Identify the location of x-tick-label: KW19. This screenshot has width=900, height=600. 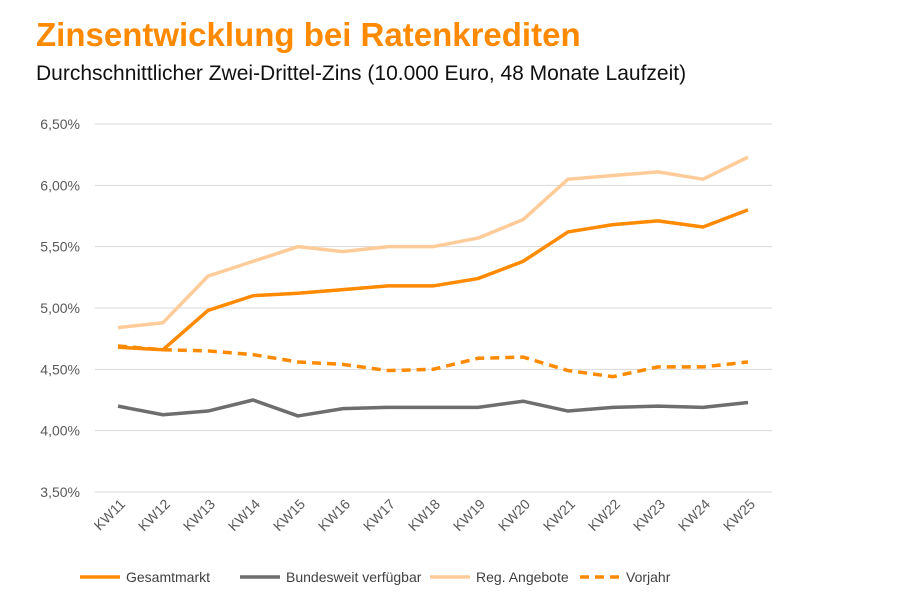
(469, 515).